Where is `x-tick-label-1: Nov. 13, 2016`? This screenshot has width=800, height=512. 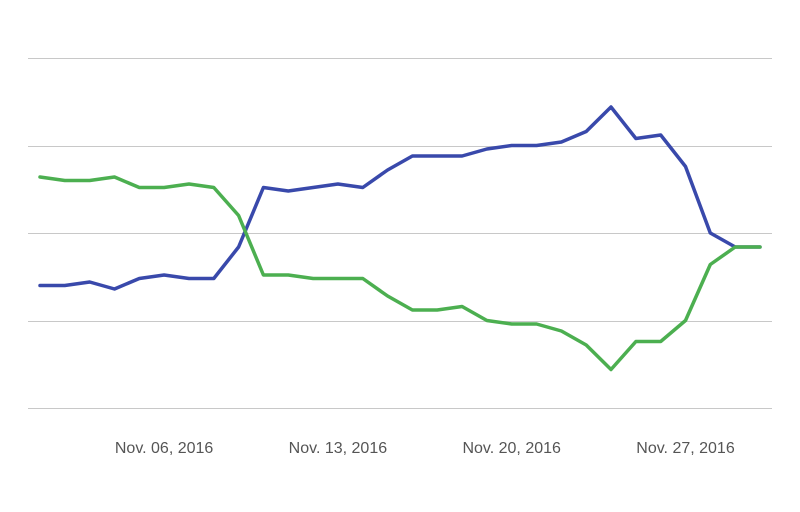 x-tick-label-1: Nov. 13, 2016 is located at coordinates (338, 448).